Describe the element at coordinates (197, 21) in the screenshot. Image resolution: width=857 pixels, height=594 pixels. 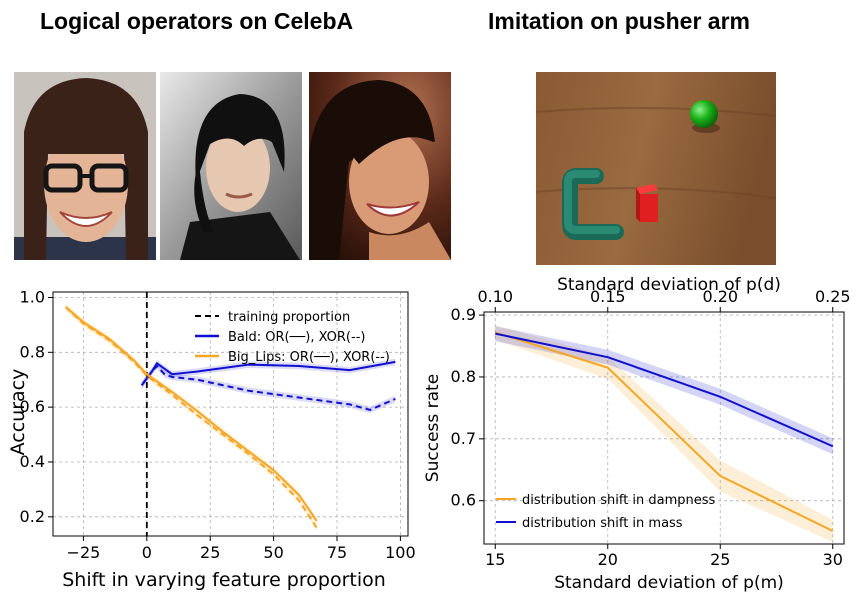
I see `left-panel-title: Logical operators on CelebA` at that location.